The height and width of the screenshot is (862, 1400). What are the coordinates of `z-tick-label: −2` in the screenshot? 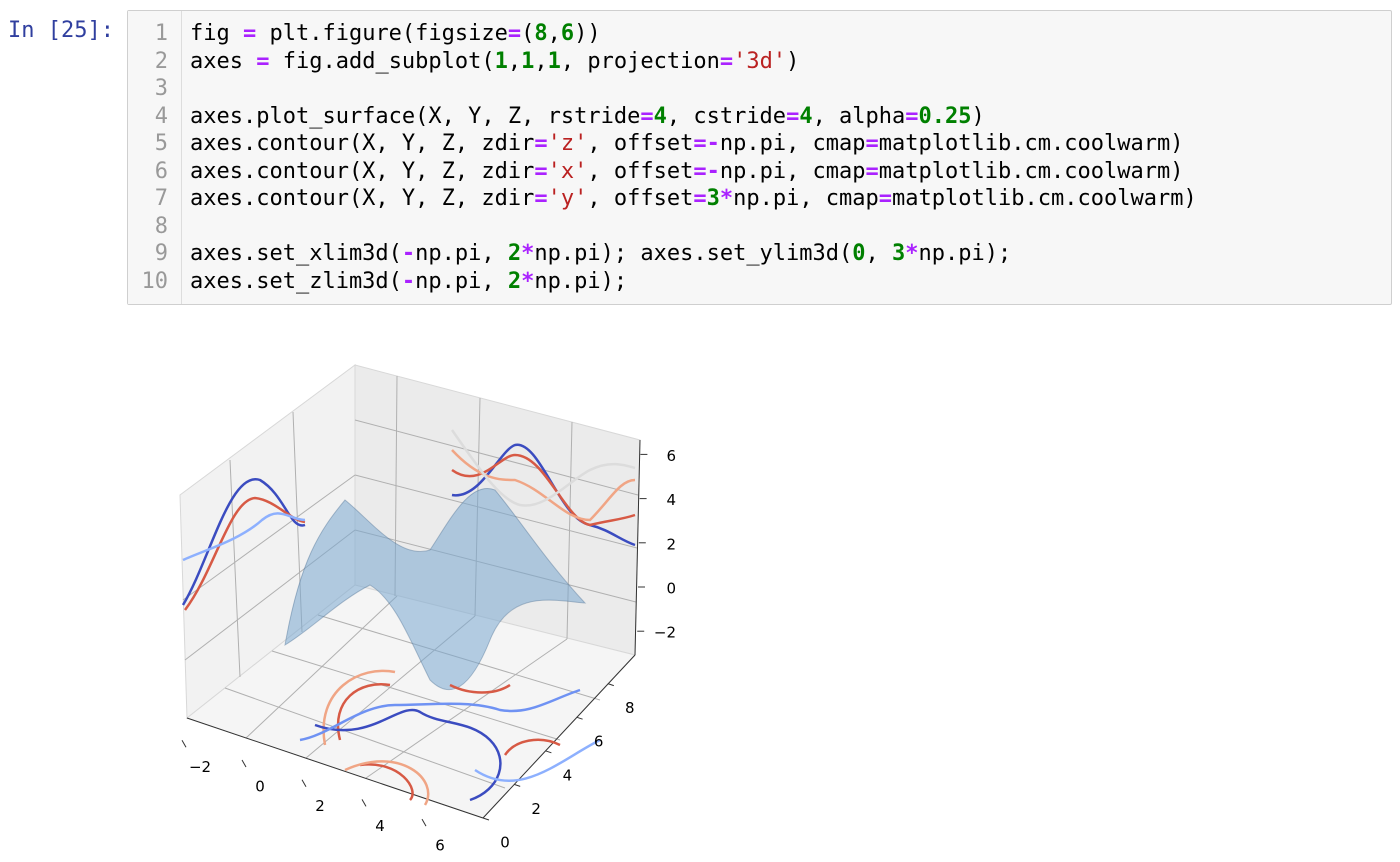 It's located at (665, 633).